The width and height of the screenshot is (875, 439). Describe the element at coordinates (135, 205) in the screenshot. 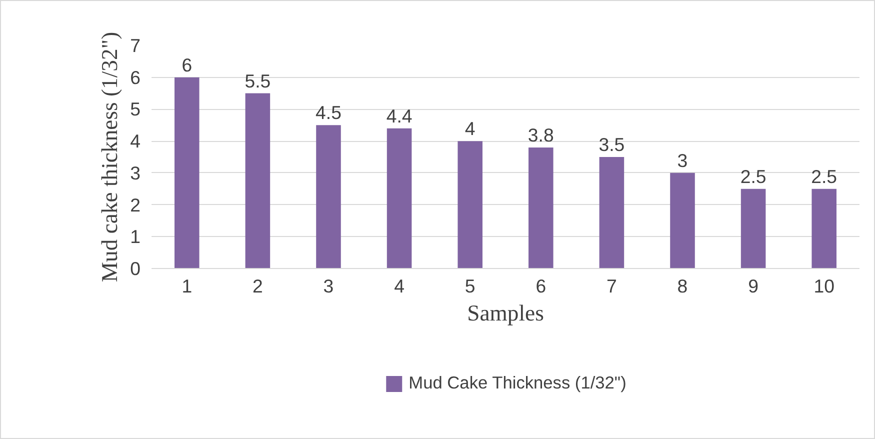

I see `y-tick-label: 2` at that location.